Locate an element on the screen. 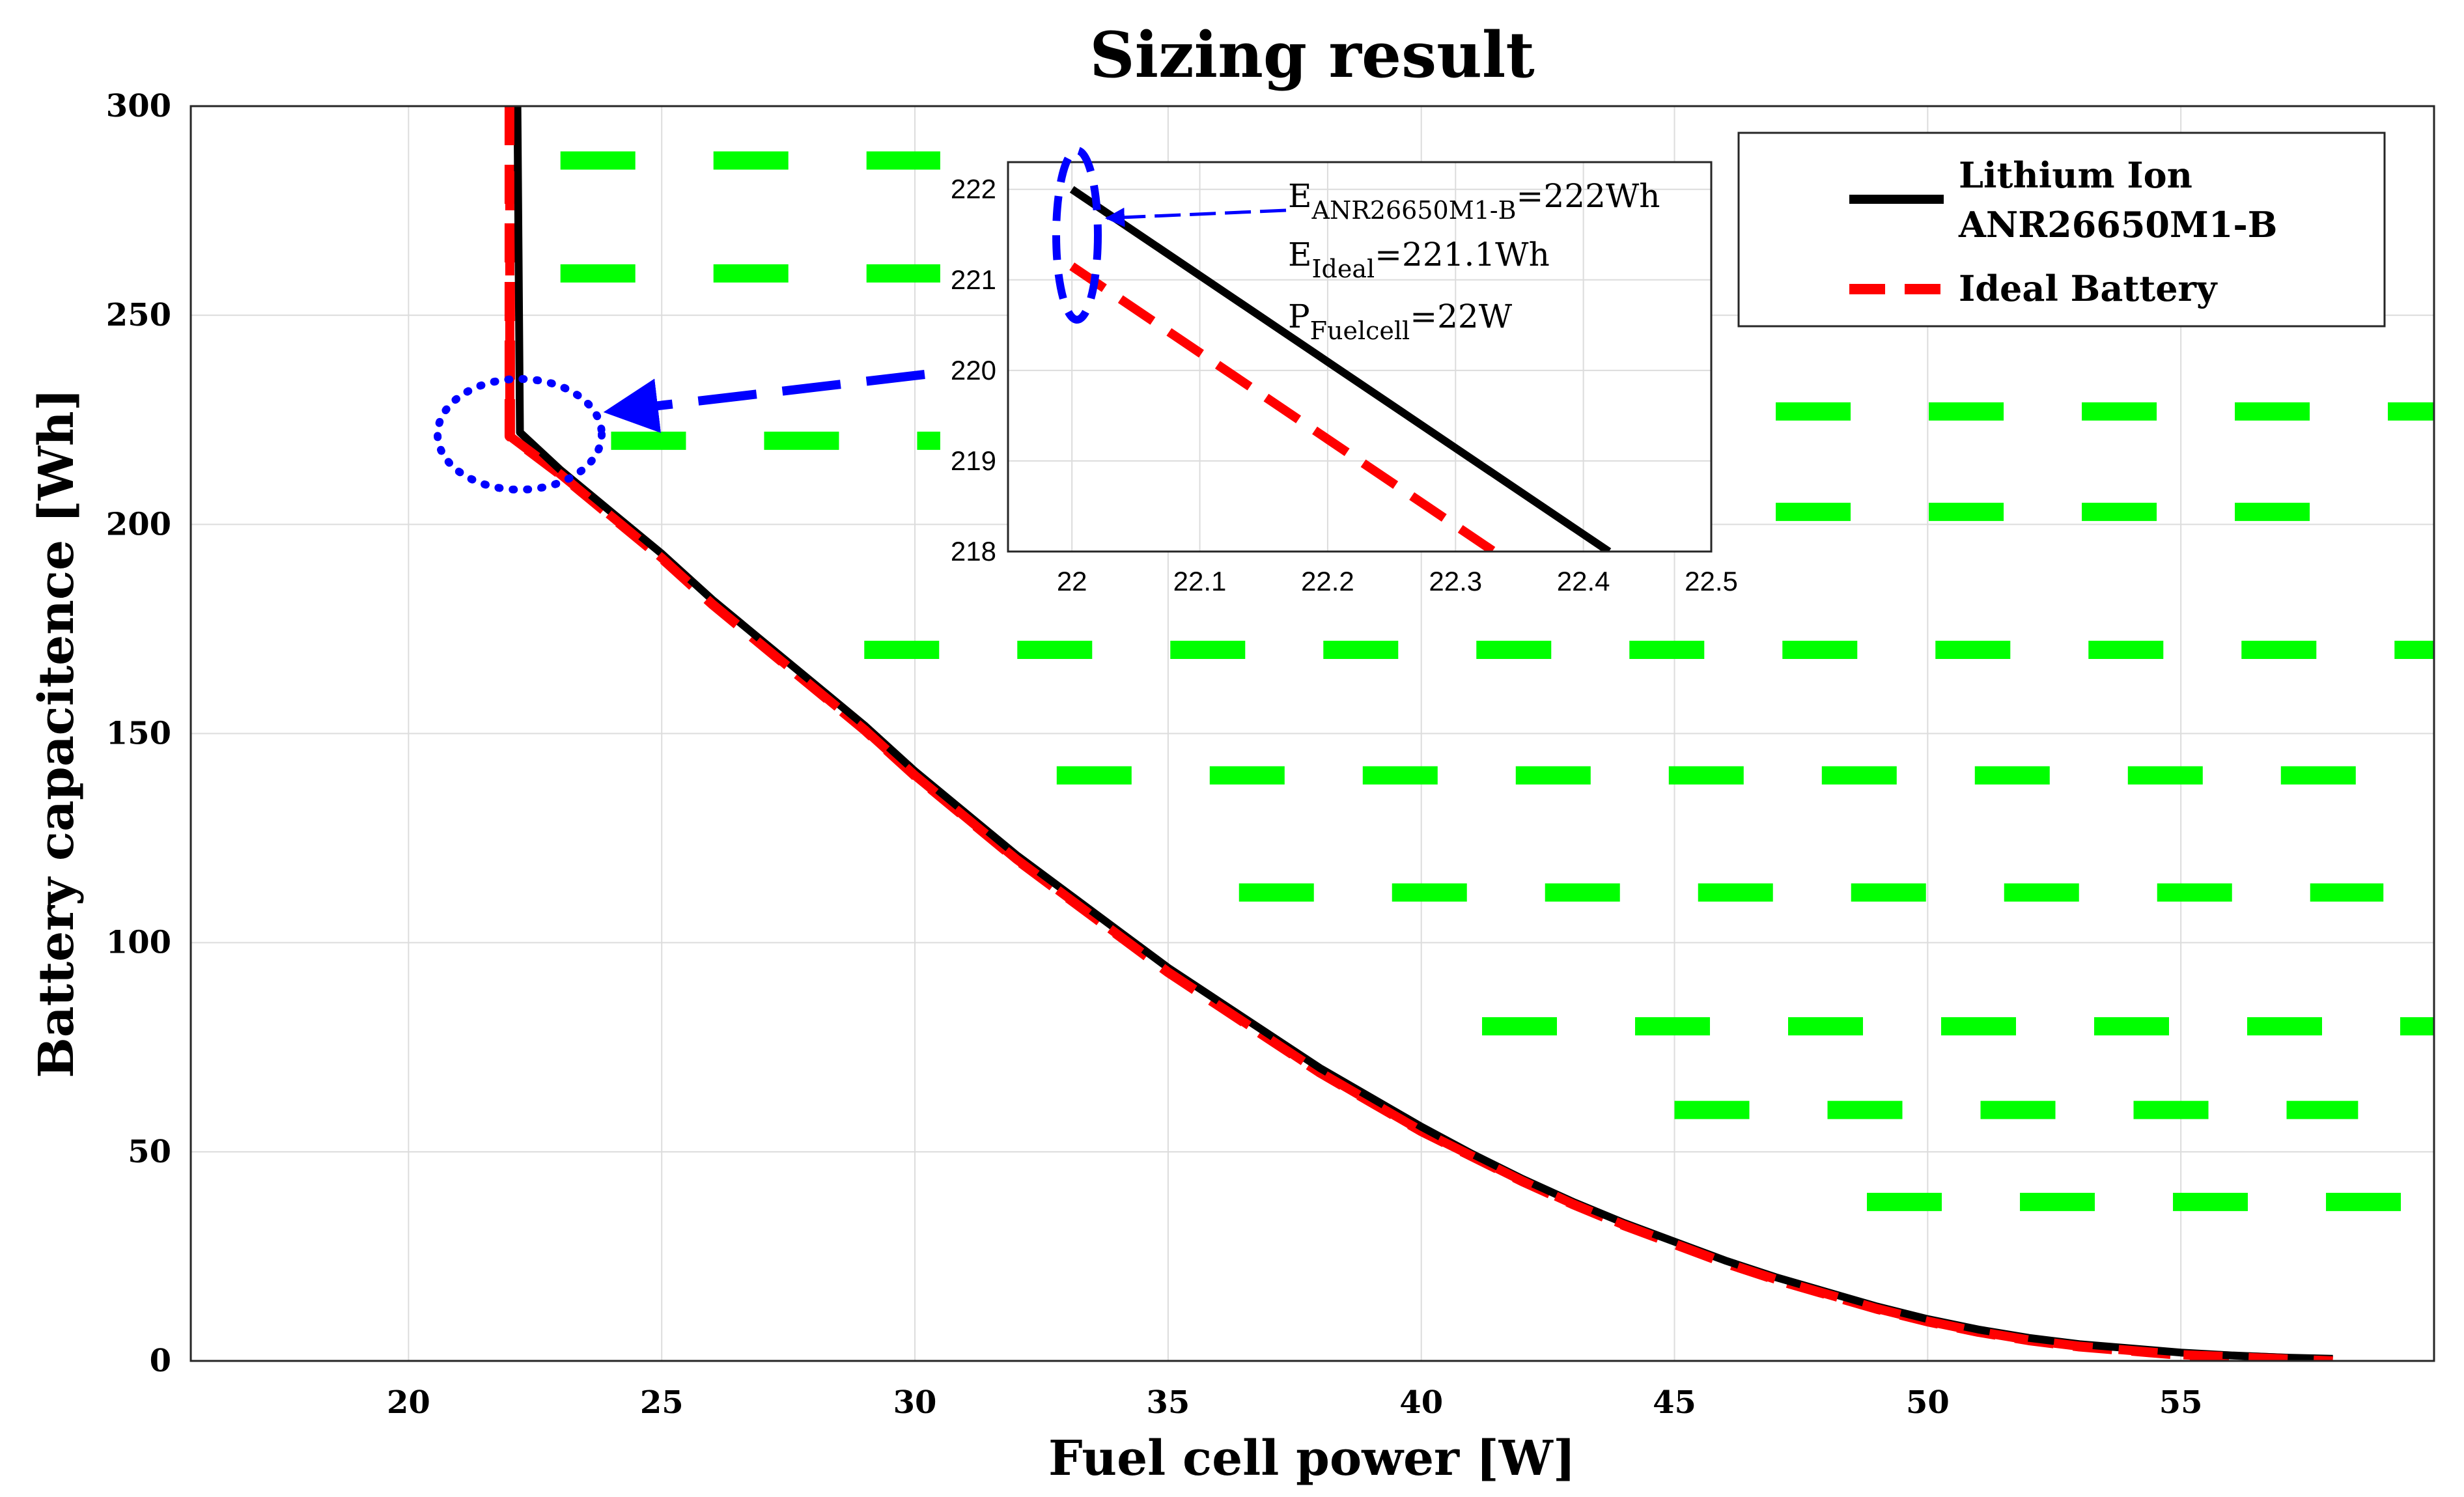 This screenshot has height=1497, width=2464. inset-annotation-2: PFuelcell=22W is located at coordinates (1401, 321).